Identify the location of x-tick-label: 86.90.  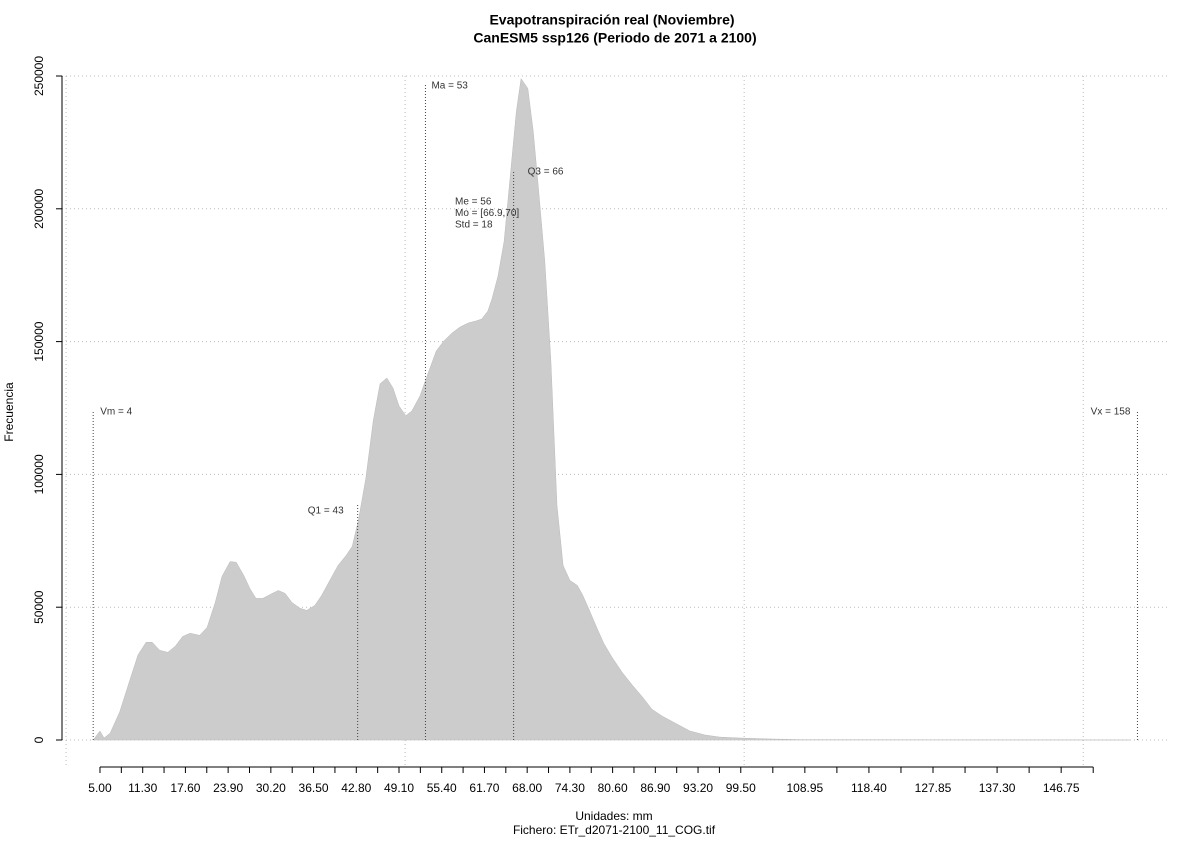
(655, 788).